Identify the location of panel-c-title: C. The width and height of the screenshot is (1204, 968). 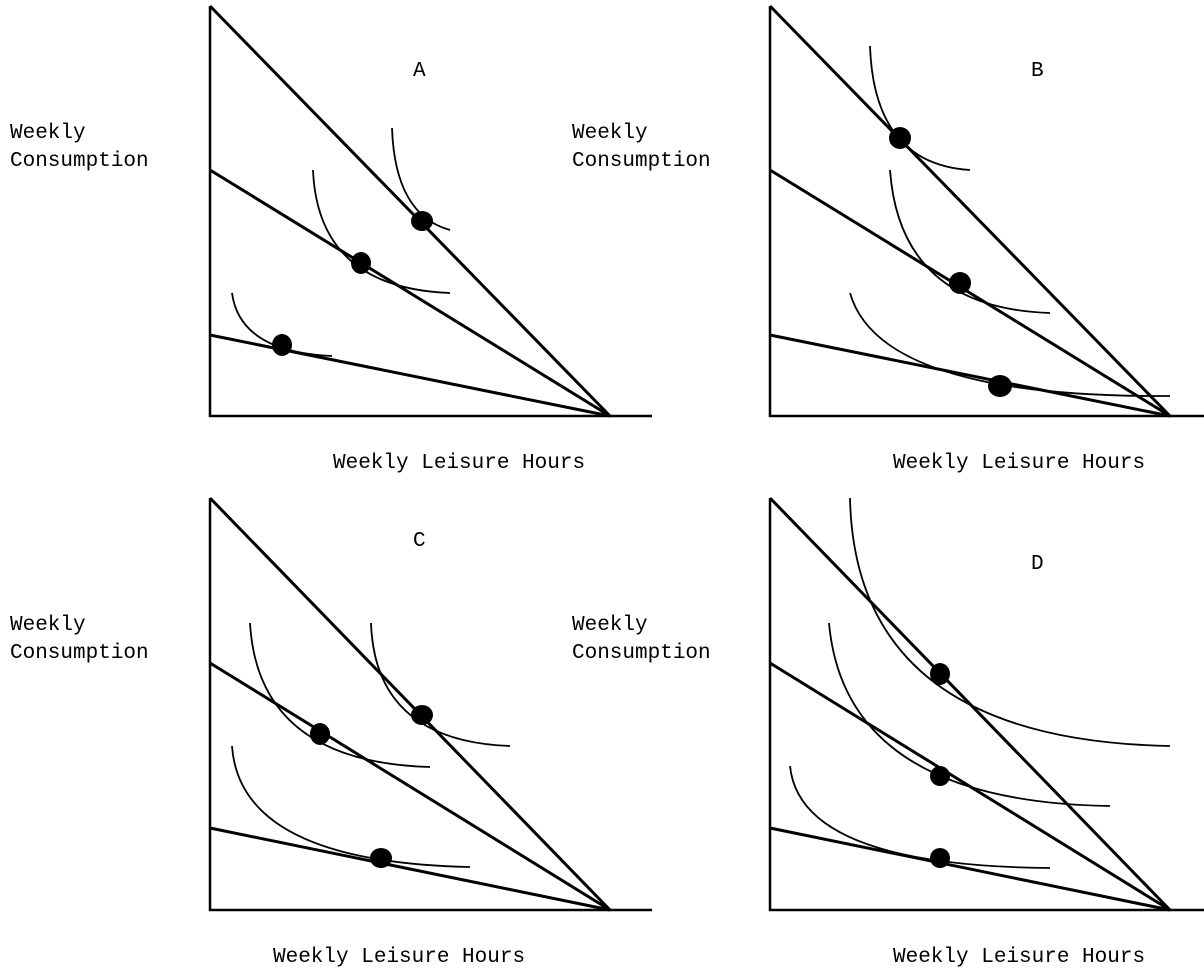
(419, 541).